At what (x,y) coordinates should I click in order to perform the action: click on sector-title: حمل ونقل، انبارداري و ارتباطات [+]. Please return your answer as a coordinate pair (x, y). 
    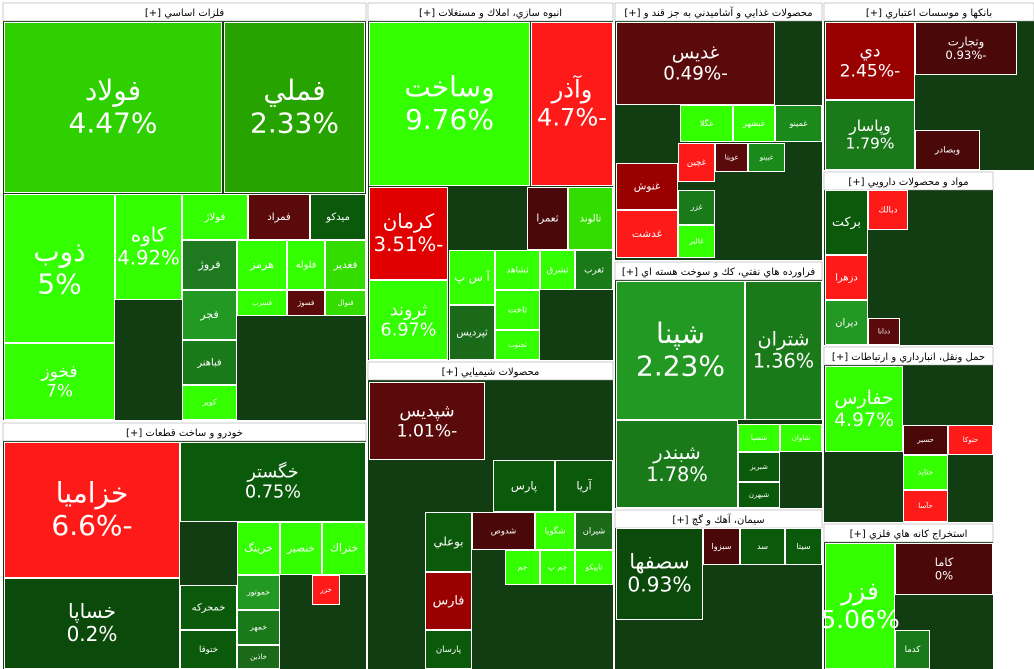
    Looking at the image, I should click on (908, 357).